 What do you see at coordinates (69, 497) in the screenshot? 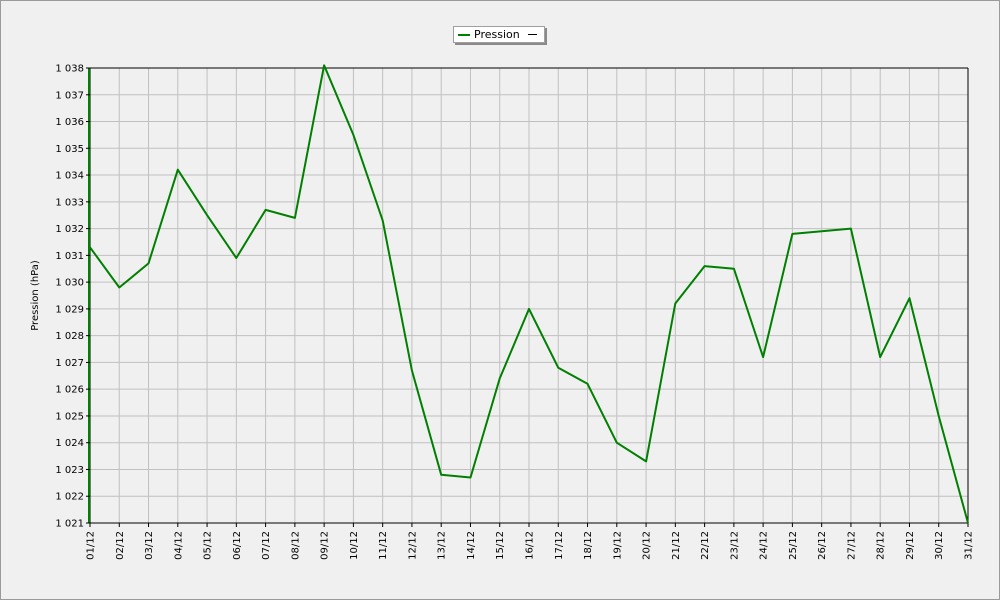
I see `y-tick-label: 1 022` at bounding box center [69, 497].